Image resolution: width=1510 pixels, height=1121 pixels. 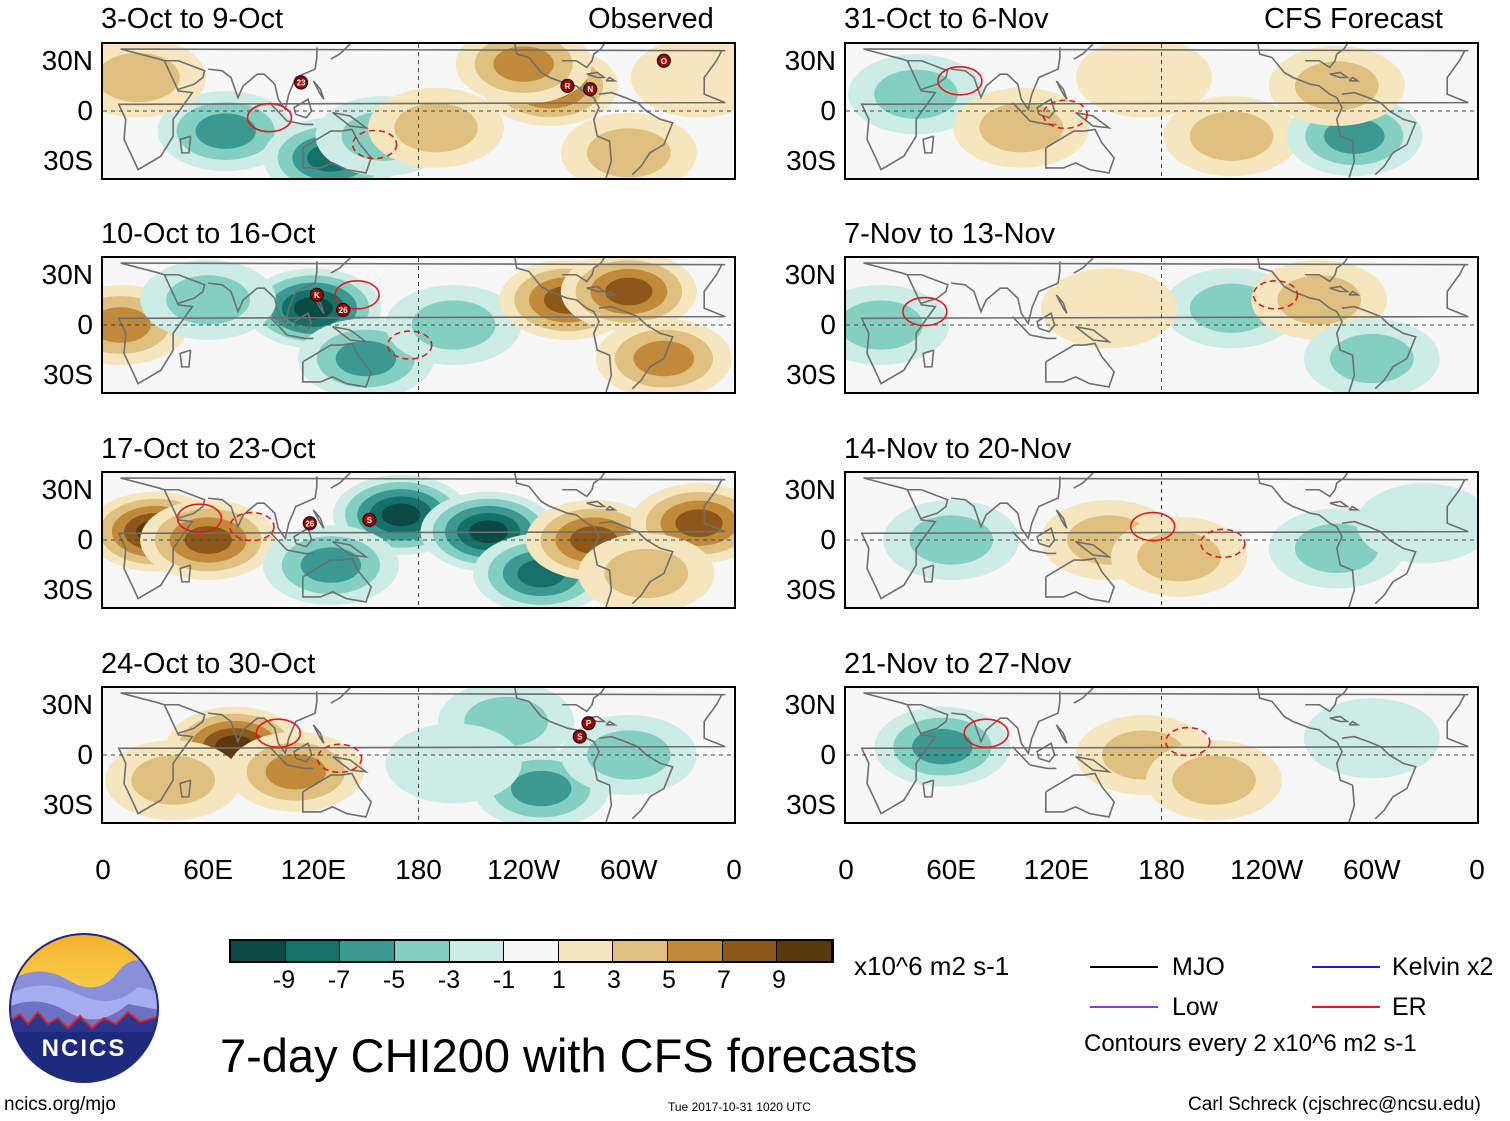 I want to click on heatmap-svg, so click(x=1161, y=111).